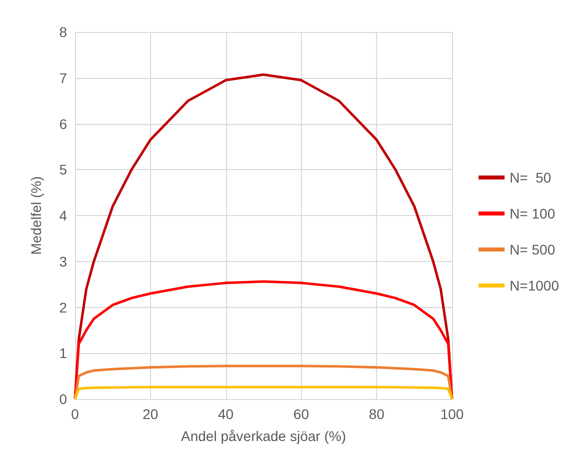  I want to click on y-tick-label: 6, so click(63, 124).